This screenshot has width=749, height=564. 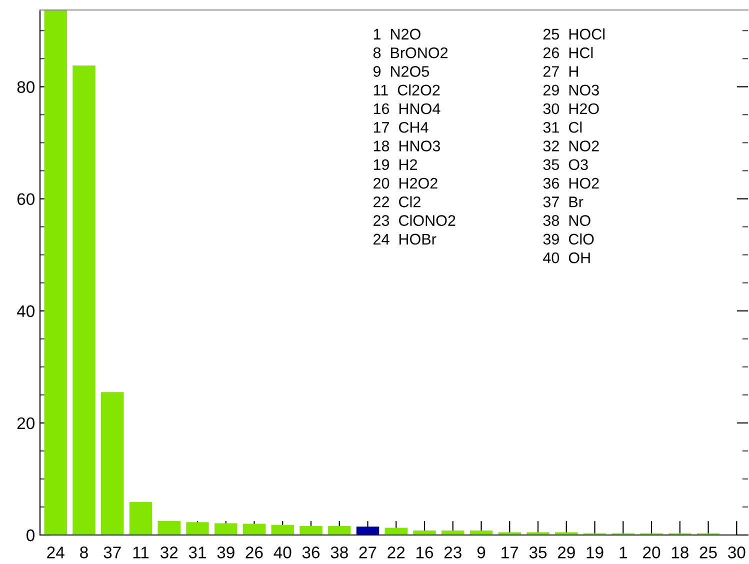 I want to click on x-tick-label: 24, so click(x=55, y=552).